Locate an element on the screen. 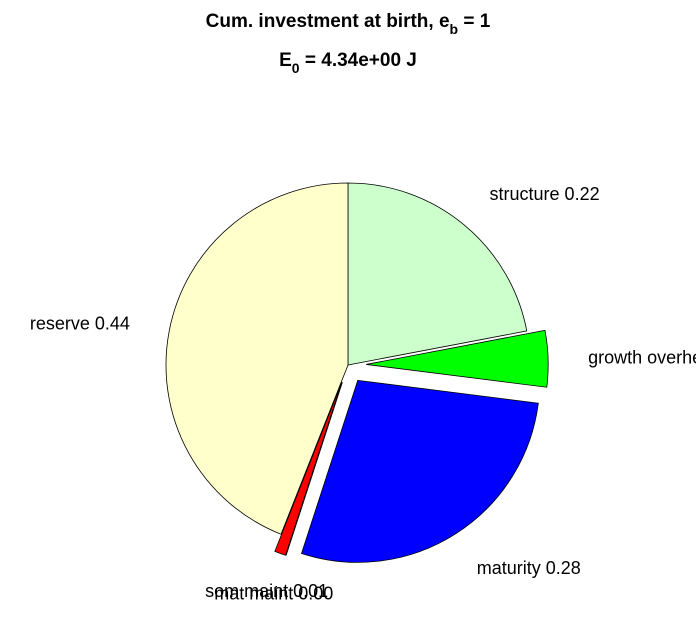  title-subscript: b is located at coordinates (454, 29).